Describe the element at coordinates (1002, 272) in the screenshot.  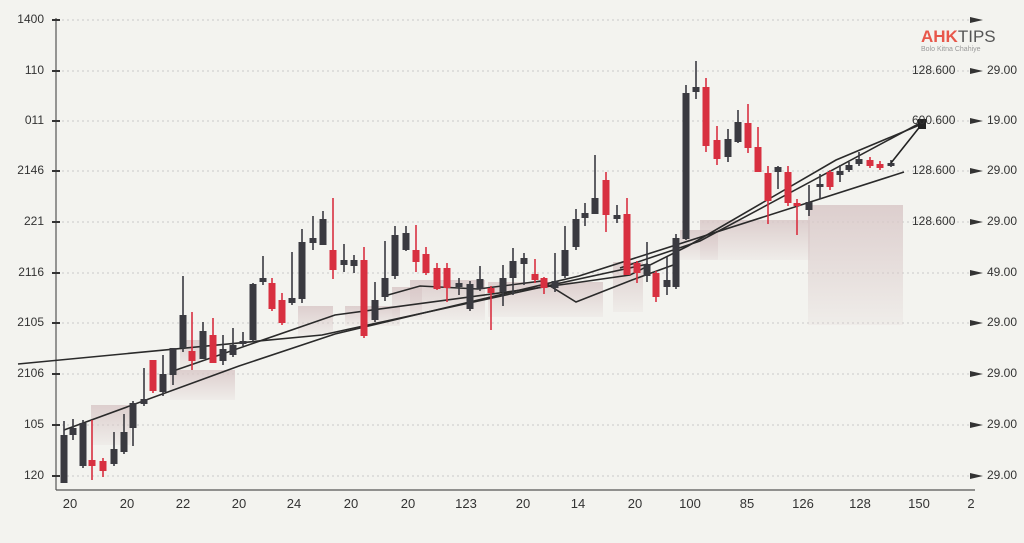
I see `right-value-label: 49.00` at that location.